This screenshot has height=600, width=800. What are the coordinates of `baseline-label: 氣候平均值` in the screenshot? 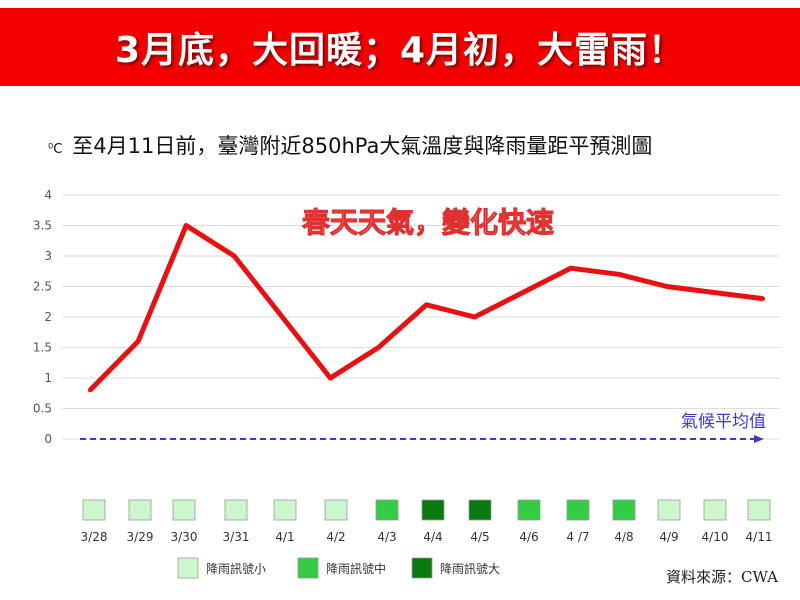 It's located at (723, 422).